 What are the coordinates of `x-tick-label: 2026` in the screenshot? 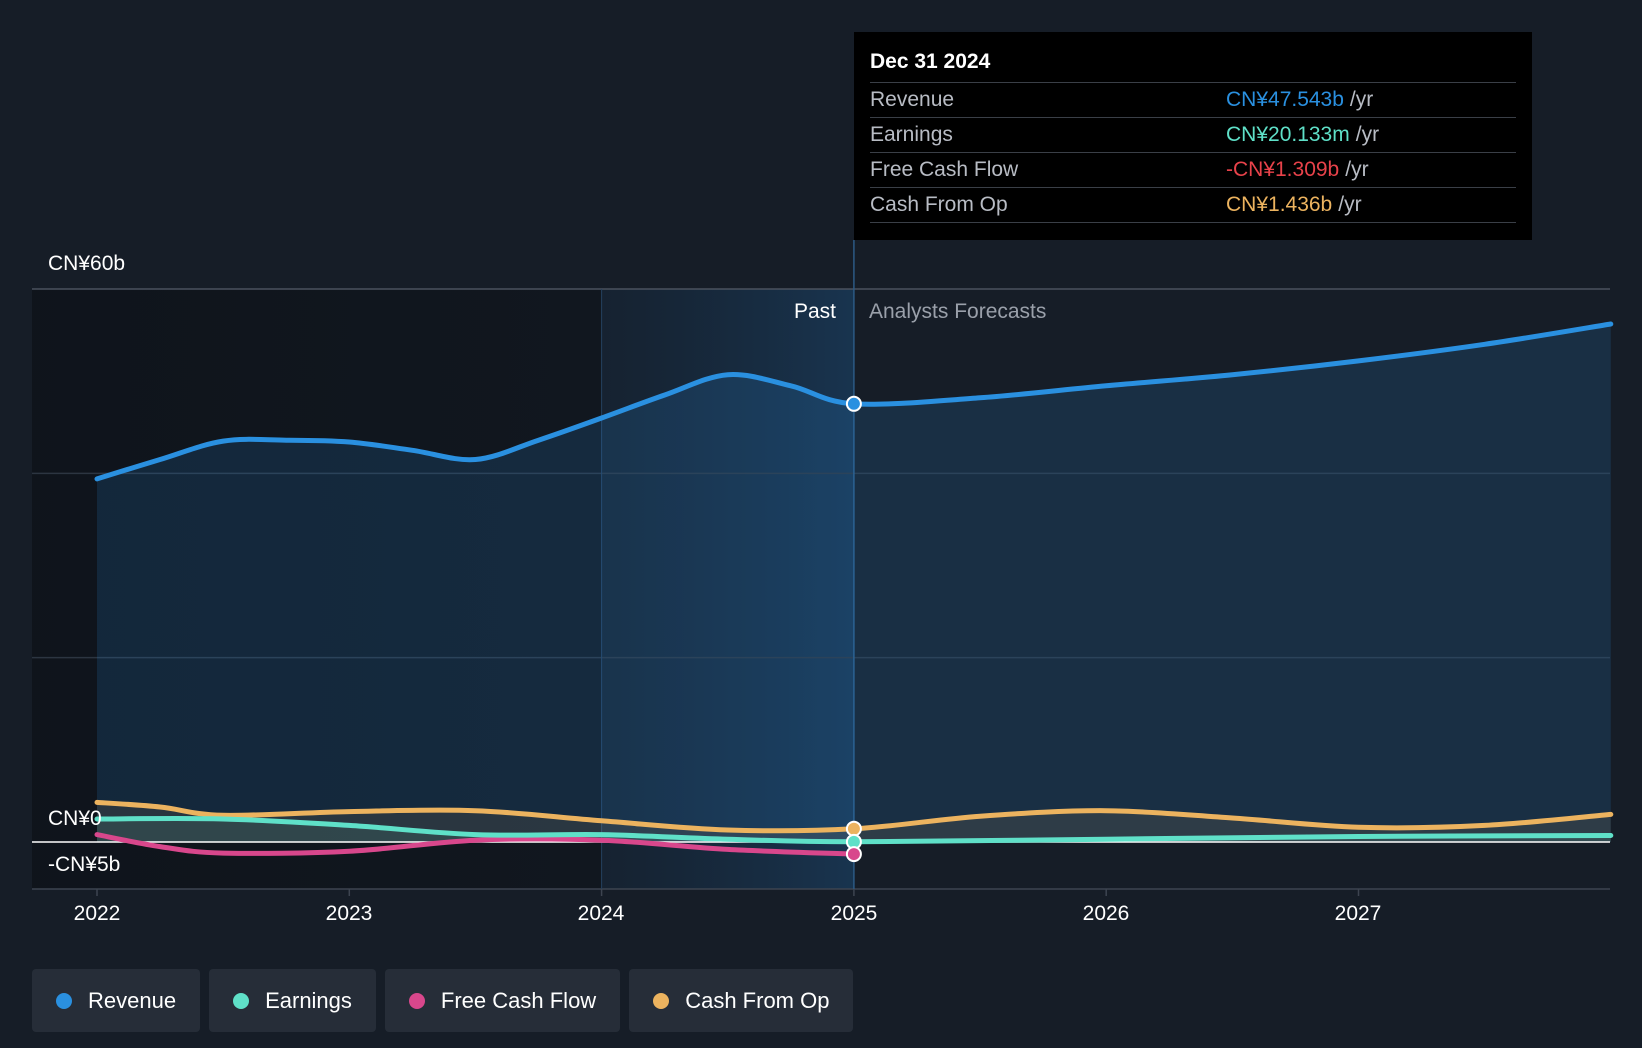 It's located at (1106, 913).